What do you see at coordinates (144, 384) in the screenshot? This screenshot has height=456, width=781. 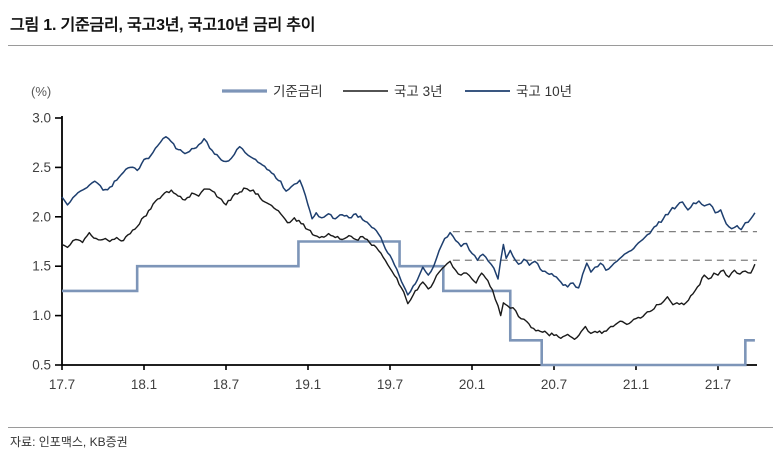 I see `x-tick-label: 18.1` at bounding box center [144, 384].